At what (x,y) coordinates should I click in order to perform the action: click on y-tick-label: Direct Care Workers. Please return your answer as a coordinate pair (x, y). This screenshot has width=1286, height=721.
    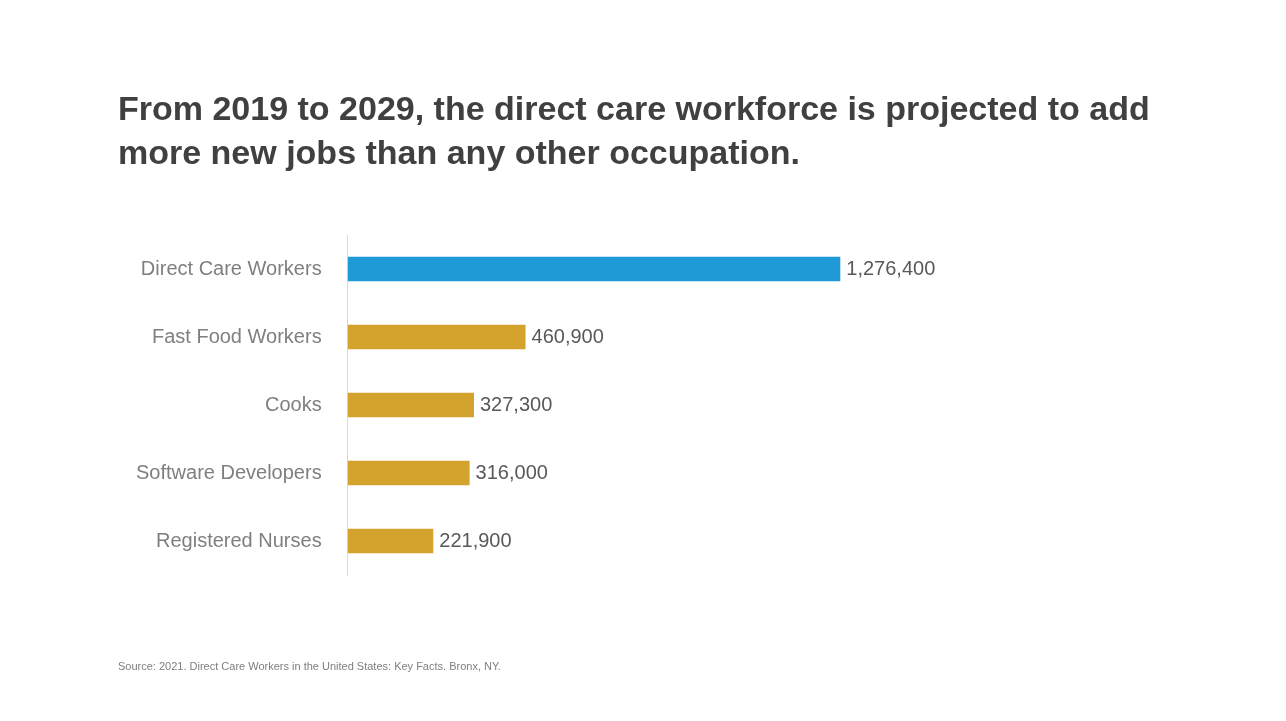
    Looking at the image, I should click on (231, 267).